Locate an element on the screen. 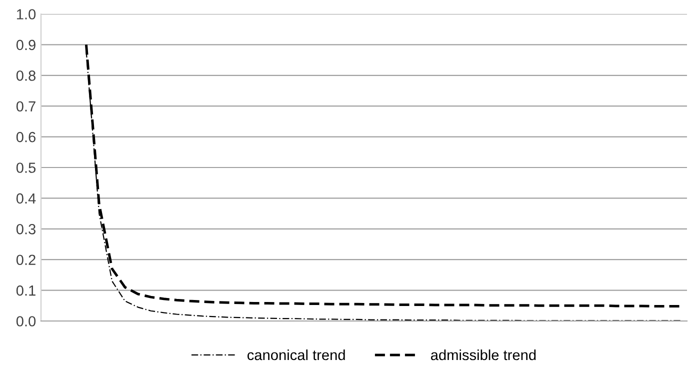 The image size is (692, 369). y-tick-label: 0.5 is located at coordinates (26, 167).